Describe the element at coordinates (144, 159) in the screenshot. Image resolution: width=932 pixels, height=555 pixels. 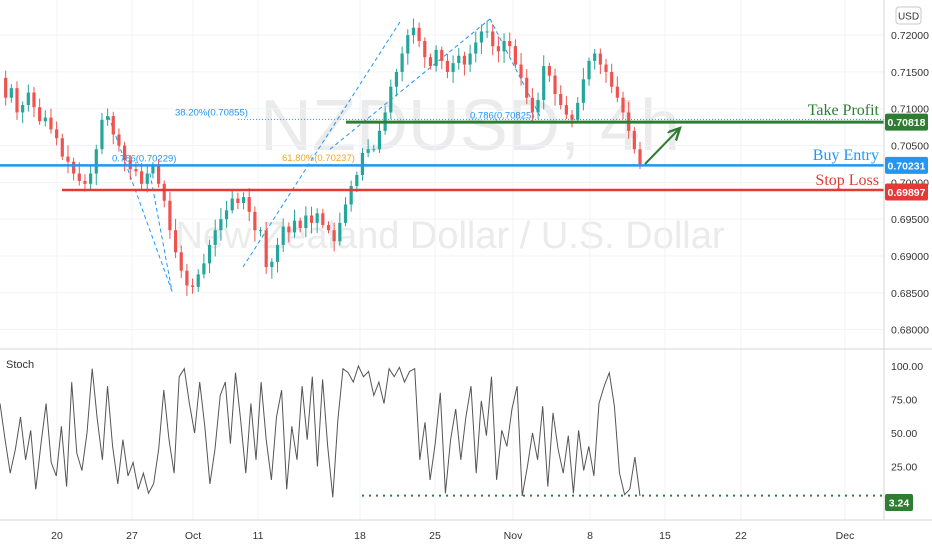
I see `fib-label: 0.786(0.70229)` at that location.